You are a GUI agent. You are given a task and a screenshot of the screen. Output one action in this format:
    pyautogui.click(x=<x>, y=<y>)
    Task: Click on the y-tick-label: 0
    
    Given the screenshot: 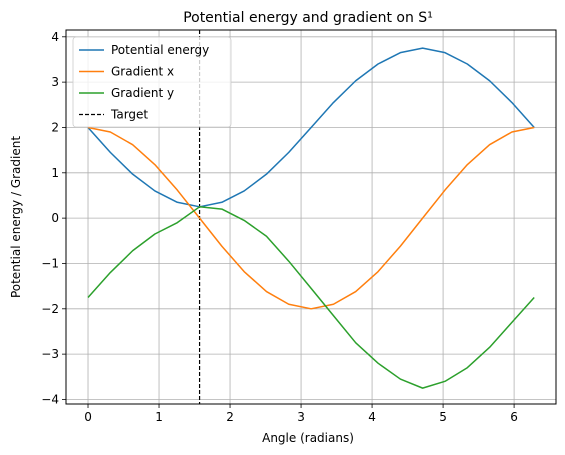 What is the action you would take?
    pyautogui.click(x=55, y=218)
    